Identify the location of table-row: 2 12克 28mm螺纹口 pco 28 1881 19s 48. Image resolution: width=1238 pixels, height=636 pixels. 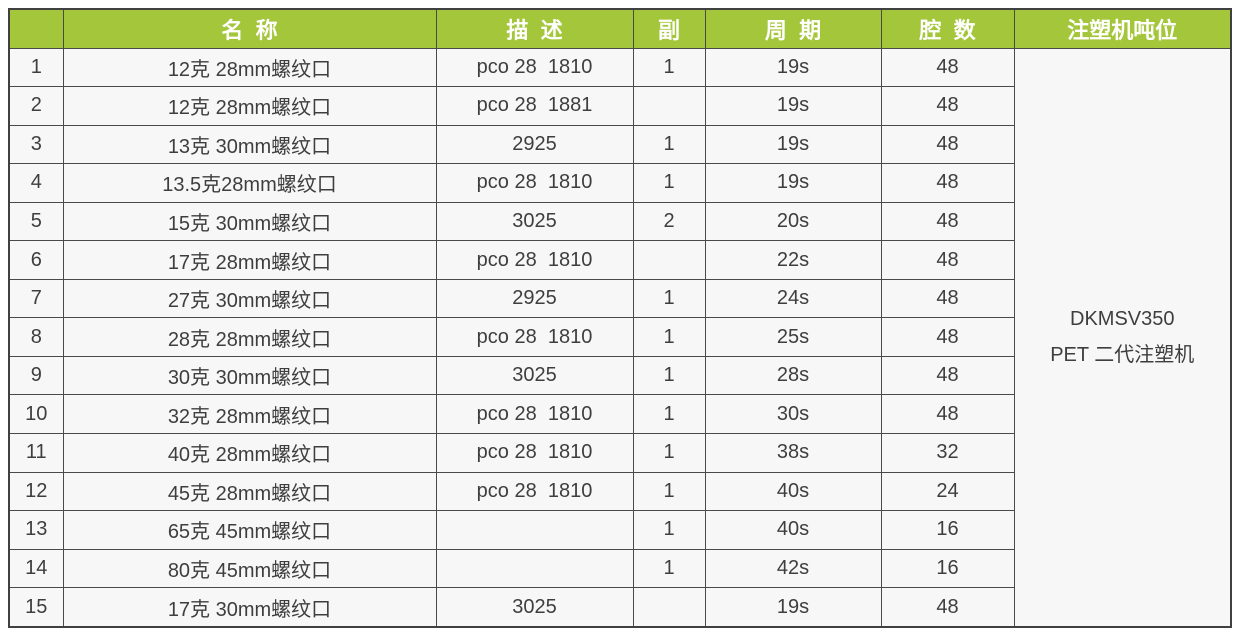
(619, 106).